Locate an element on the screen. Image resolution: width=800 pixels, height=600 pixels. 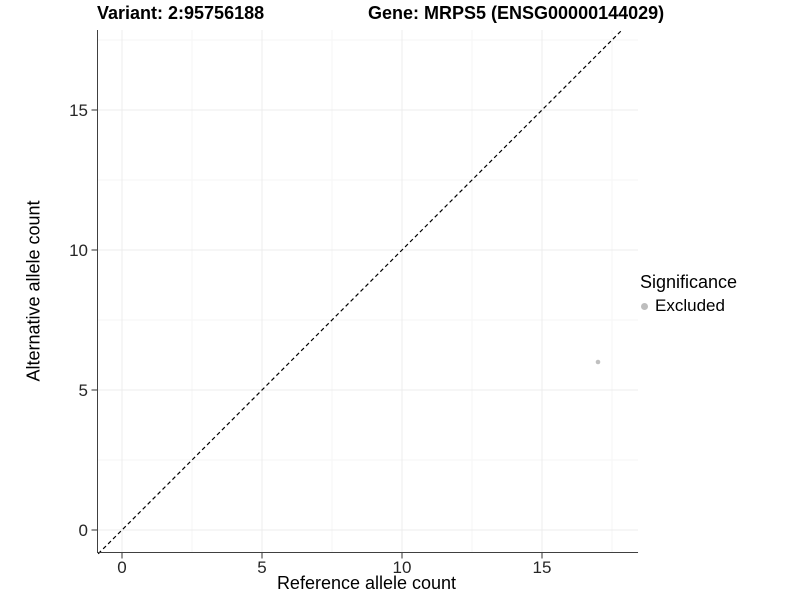
y-tick-label: 0 is located at coordinates (83, 530).